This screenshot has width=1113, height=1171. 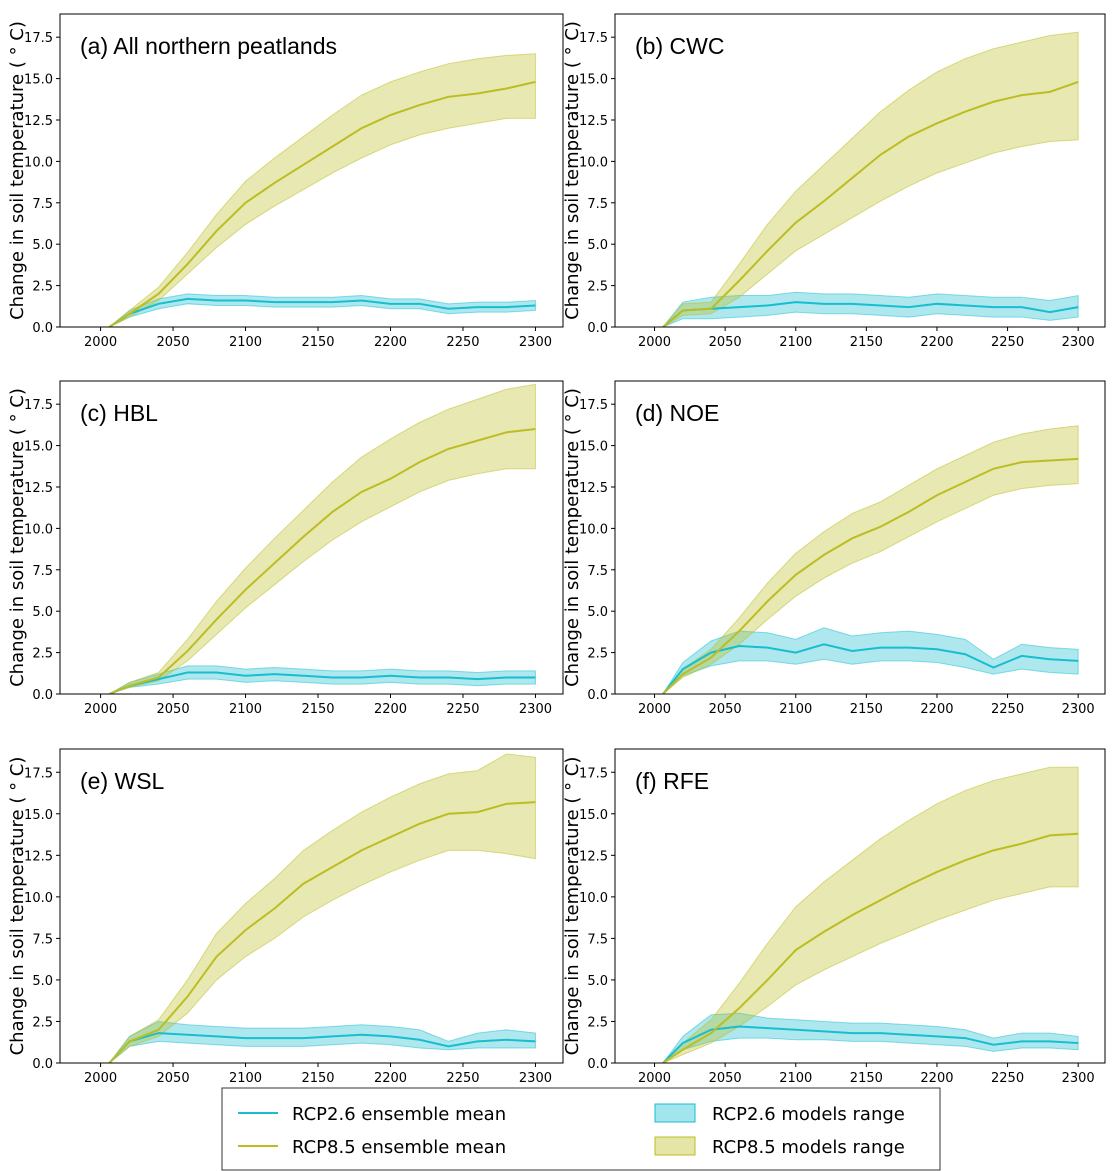 I want to click on panel-title: (c) HBL, so click(x=119, y=413).